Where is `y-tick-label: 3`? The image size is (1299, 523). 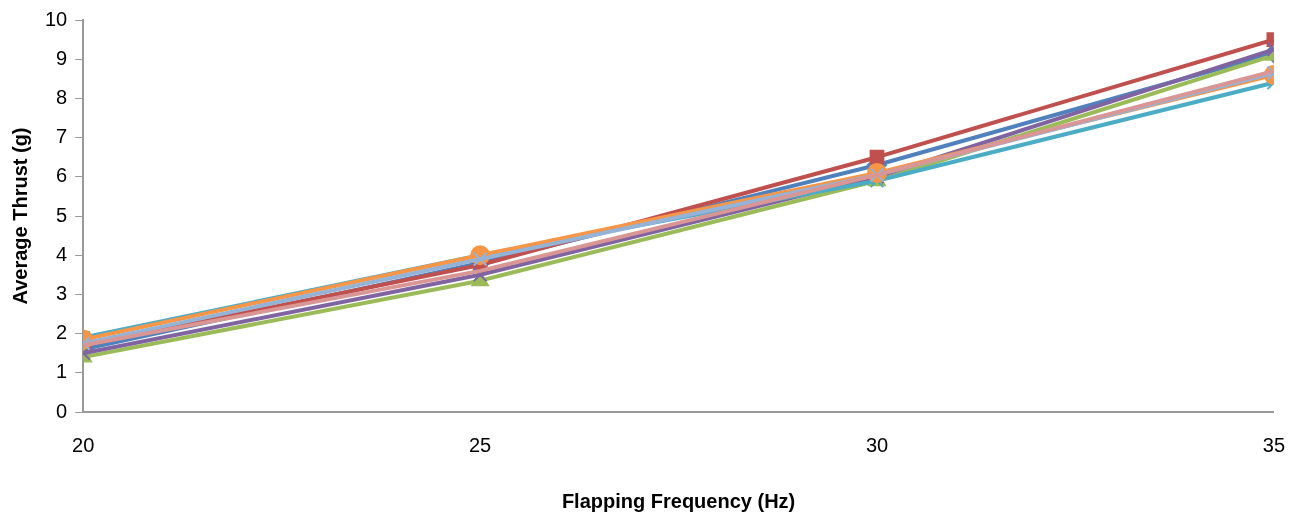 y-tick-label: 3 is located at coordinates (62, 292).